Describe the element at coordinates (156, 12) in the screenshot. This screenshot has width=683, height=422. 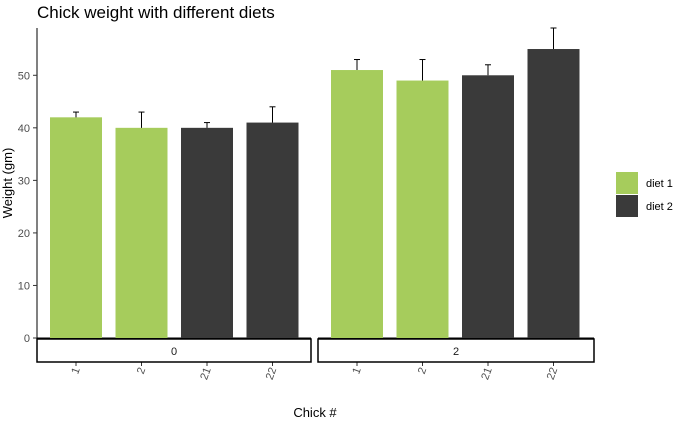
I see `chart-title: Chick weight with different diets` at that location.